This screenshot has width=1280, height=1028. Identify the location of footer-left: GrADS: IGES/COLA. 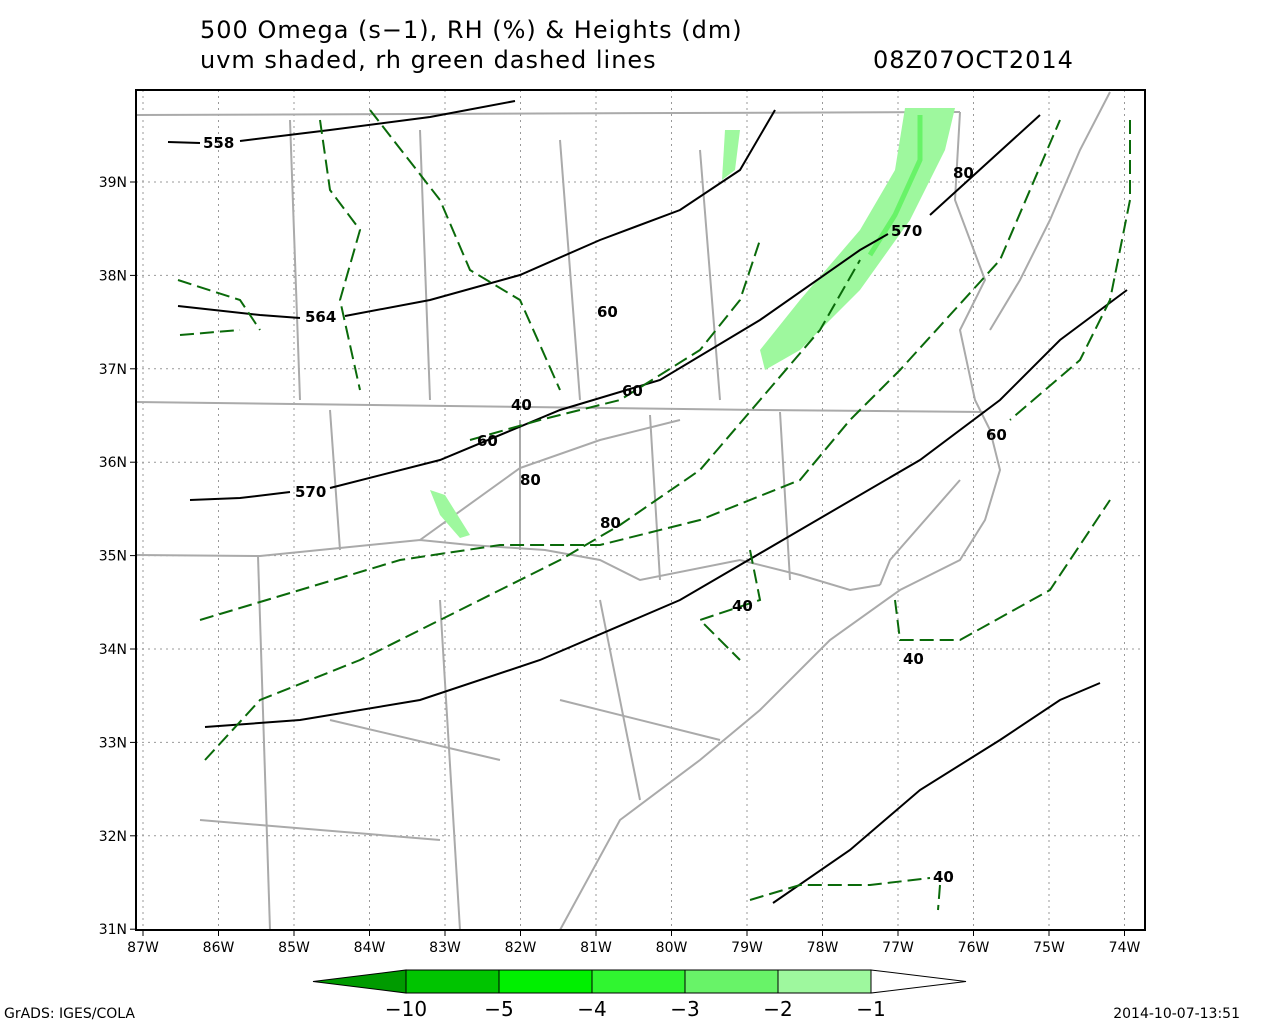
(69, 1014).